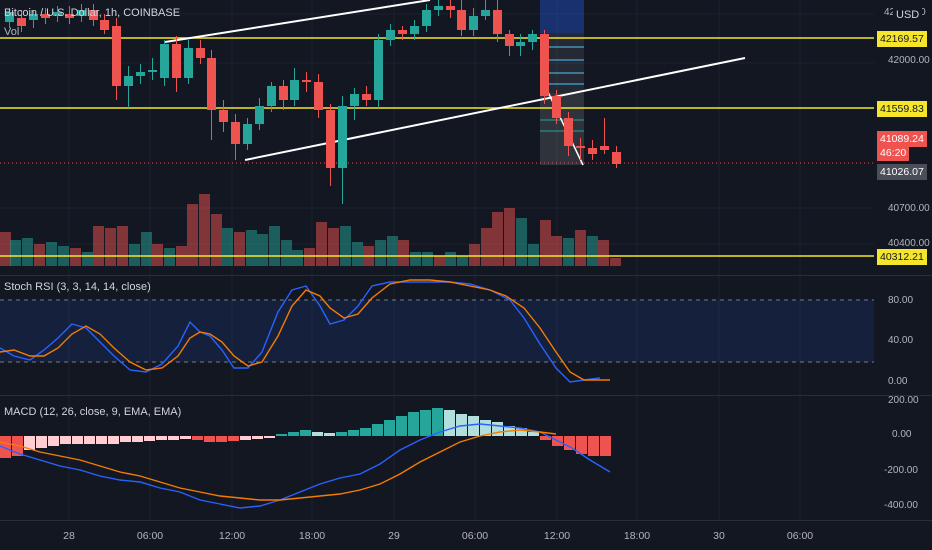 The image size is (932, 550). I want to click on currency-label: USD, so click(908, 15).